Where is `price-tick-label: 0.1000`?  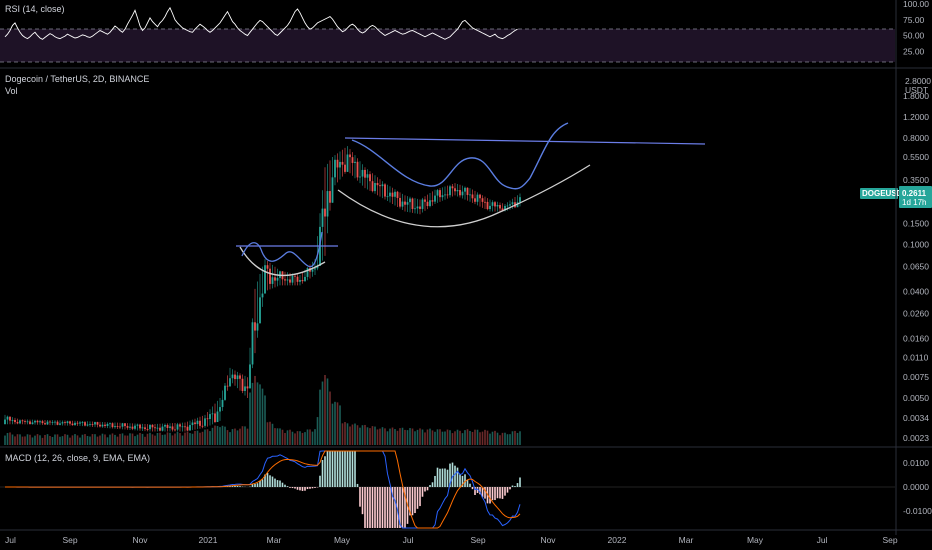
price-tick-label: 0.1000 is located at coordinates (916, 244).